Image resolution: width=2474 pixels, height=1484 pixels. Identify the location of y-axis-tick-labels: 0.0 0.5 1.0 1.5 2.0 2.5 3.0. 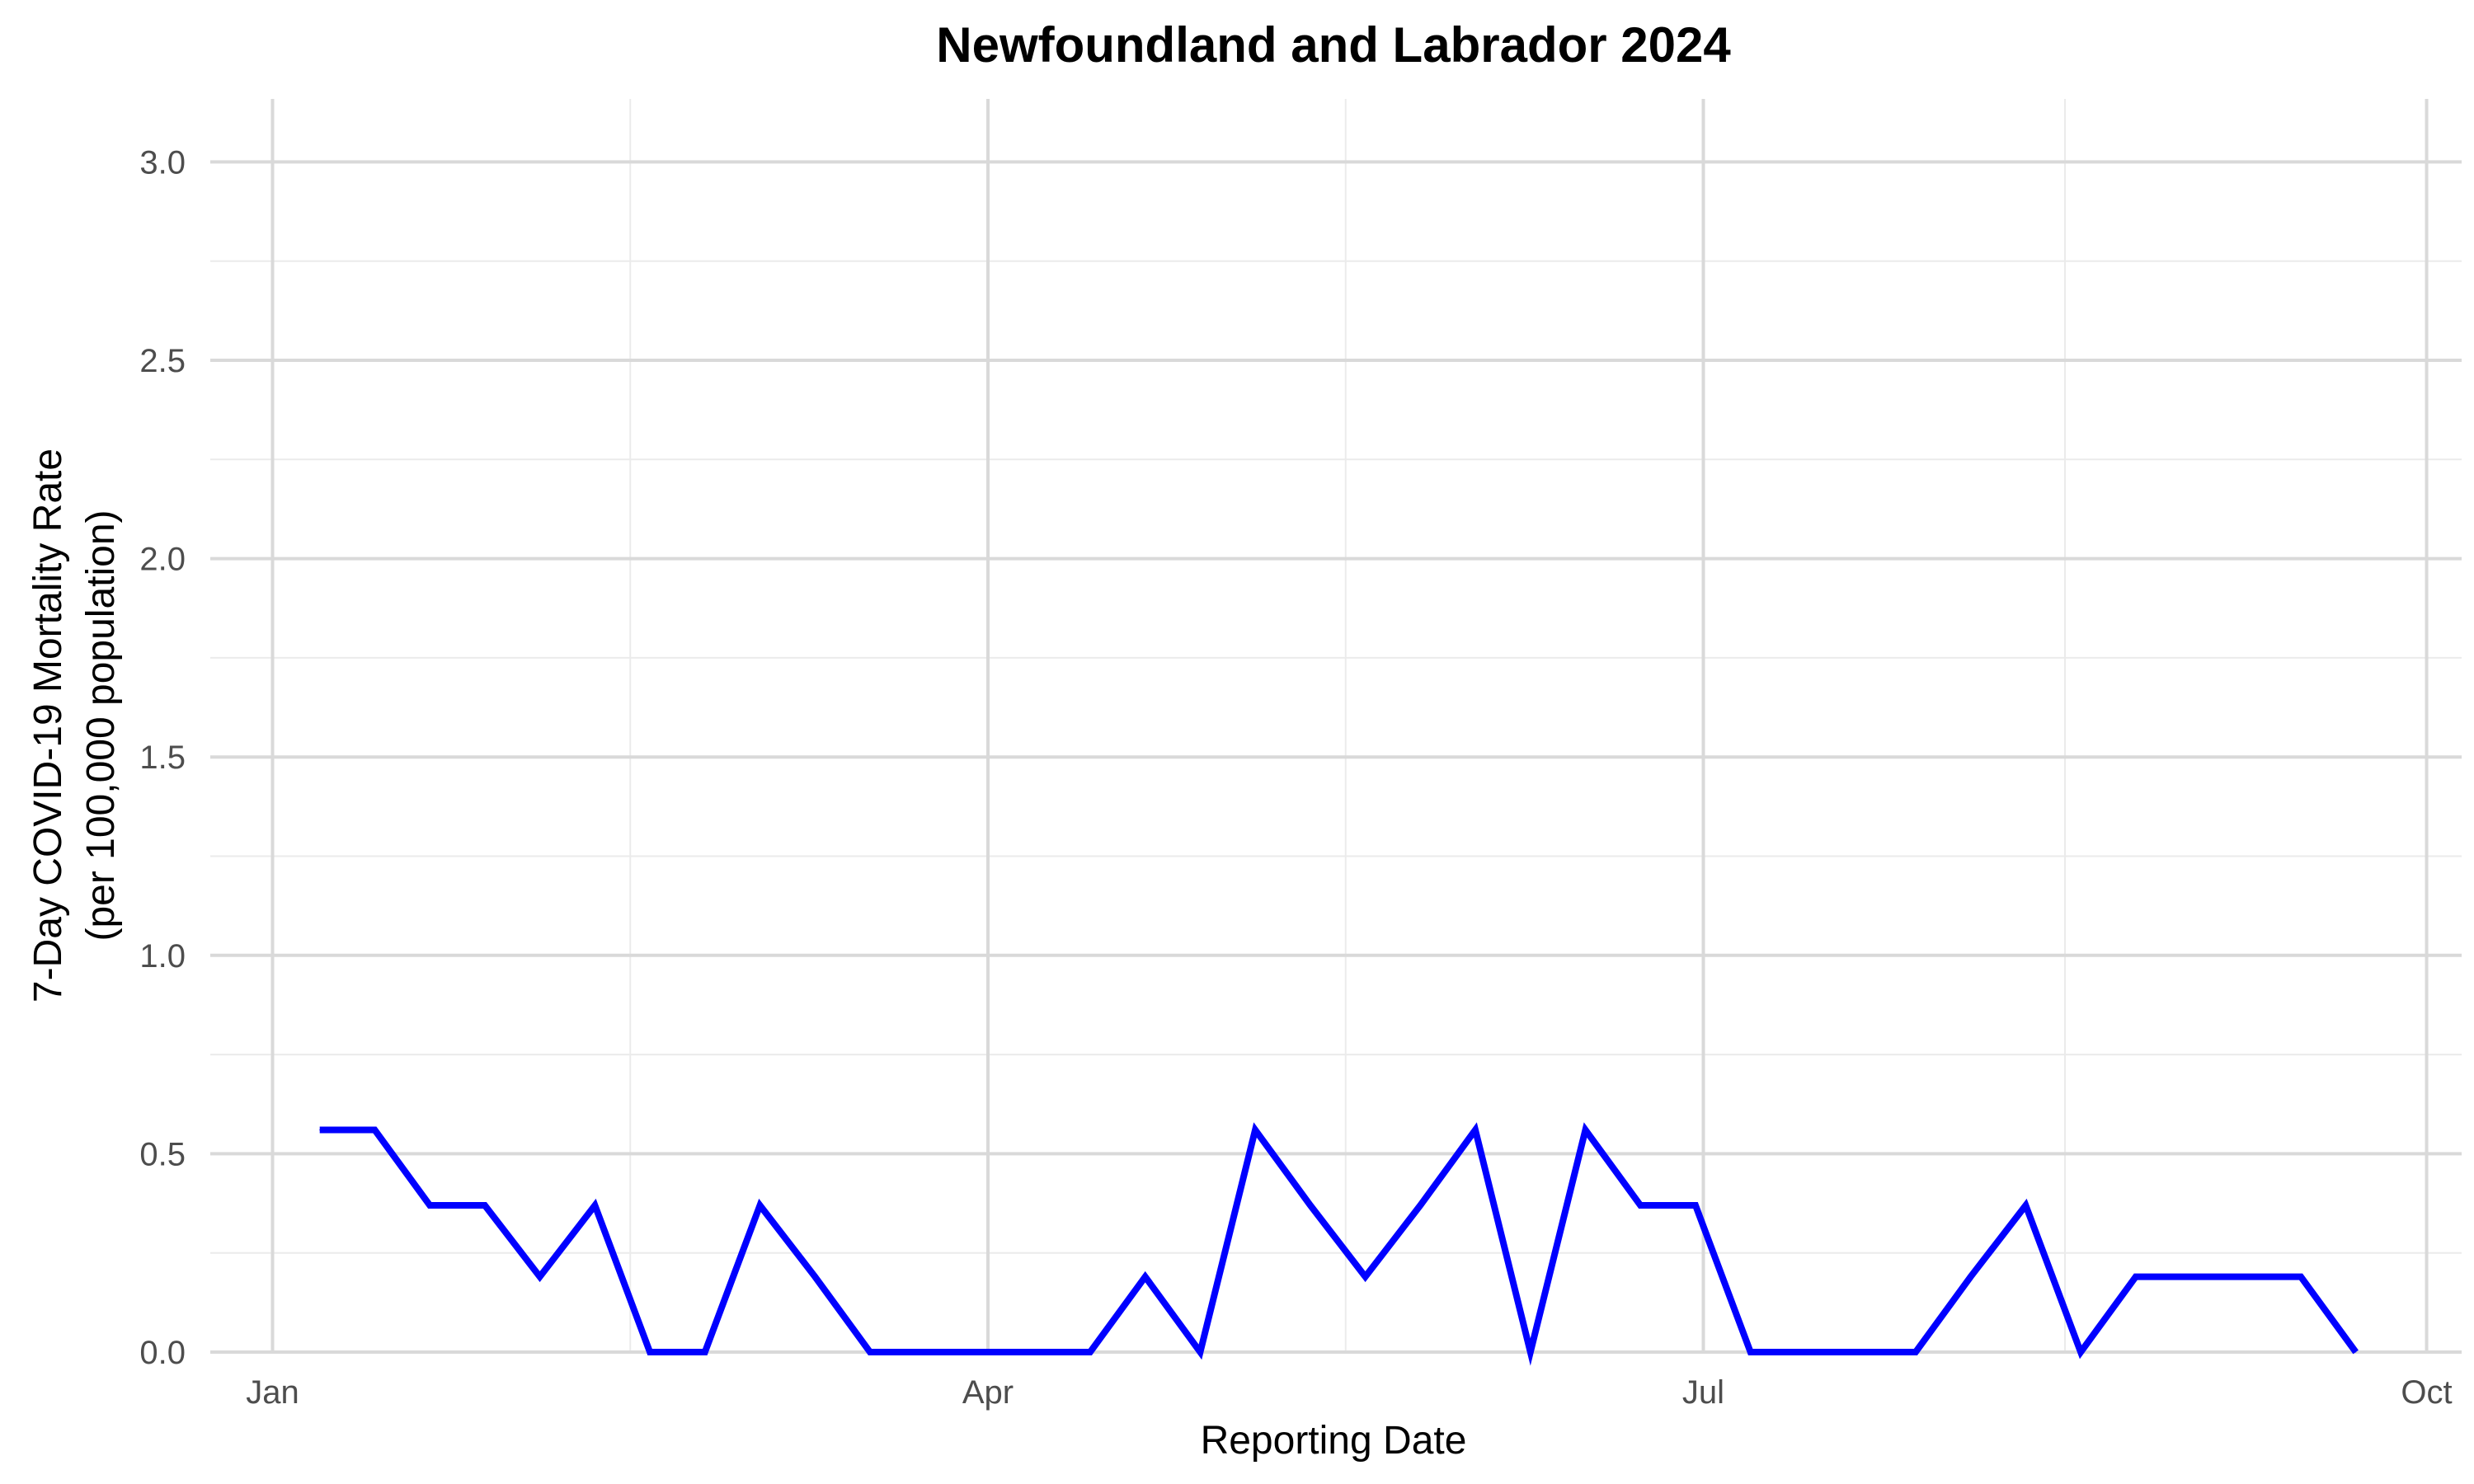
(162, 757).